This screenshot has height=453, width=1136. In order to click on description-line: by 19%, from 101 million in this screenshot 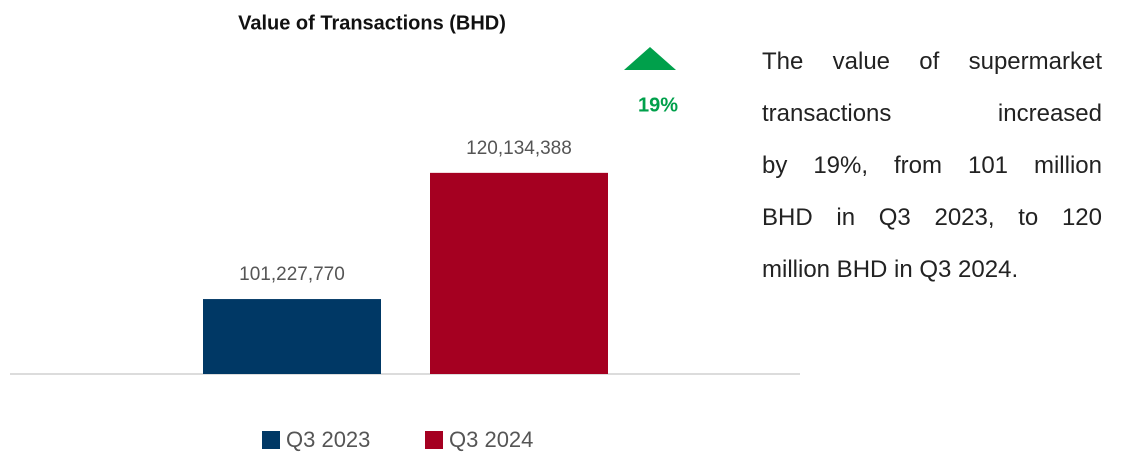, I will do `click(932, 165)`.